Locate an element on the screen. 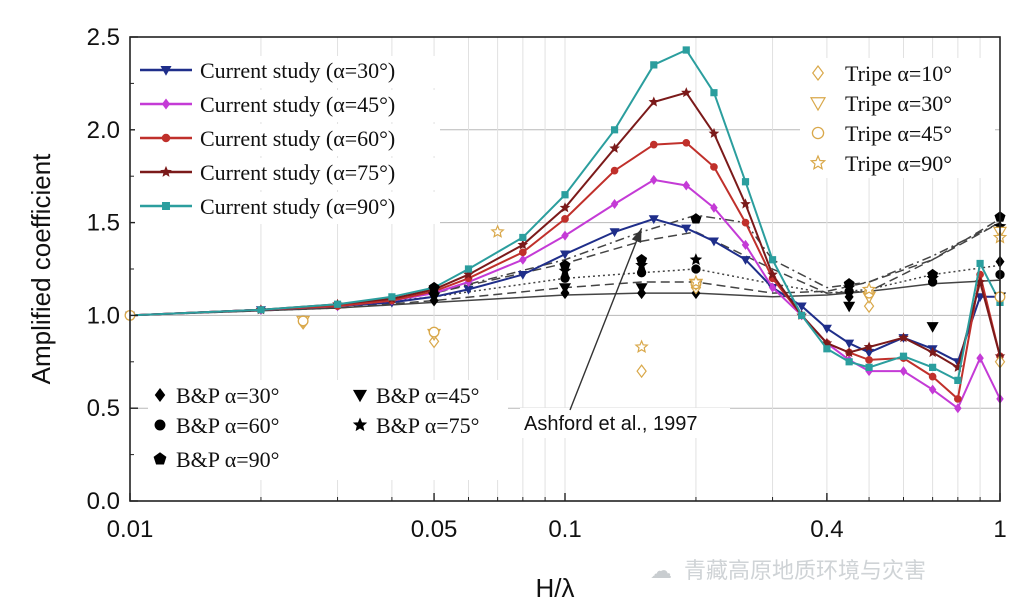 The height and width of the screenshot is (611, 1024). legend-label: Current study (α=75°) is located at coordinates (297, 172).